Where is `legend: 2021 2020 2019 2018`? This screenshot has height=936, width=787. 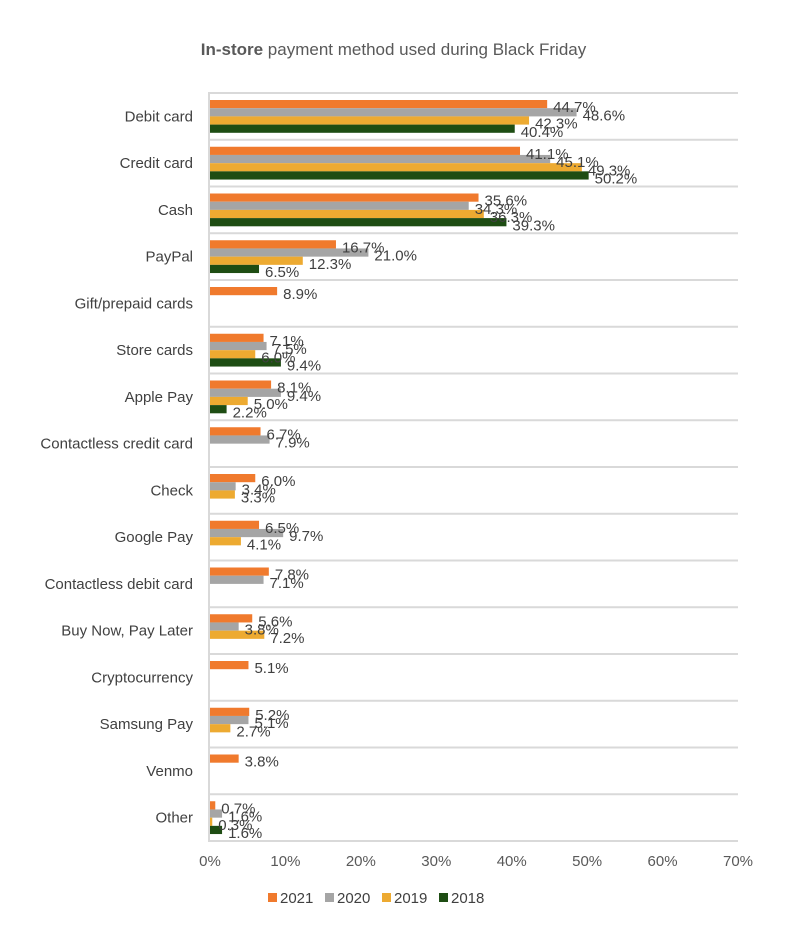
legend: 2021 2020 2019 2018 is located at coordinates (376, 898).